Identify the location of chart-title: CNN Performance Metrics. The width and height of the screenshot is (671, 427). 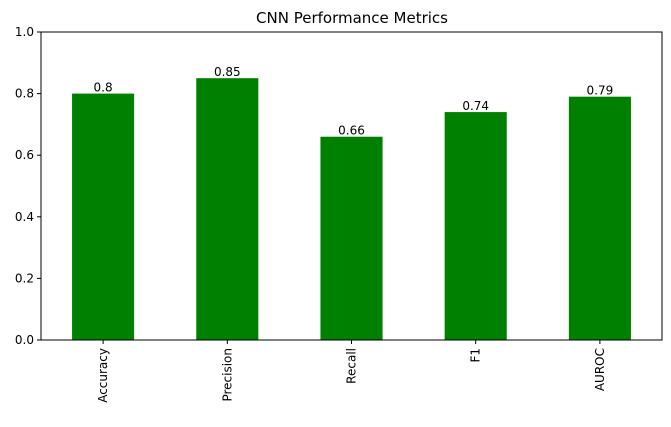
(352, 18).